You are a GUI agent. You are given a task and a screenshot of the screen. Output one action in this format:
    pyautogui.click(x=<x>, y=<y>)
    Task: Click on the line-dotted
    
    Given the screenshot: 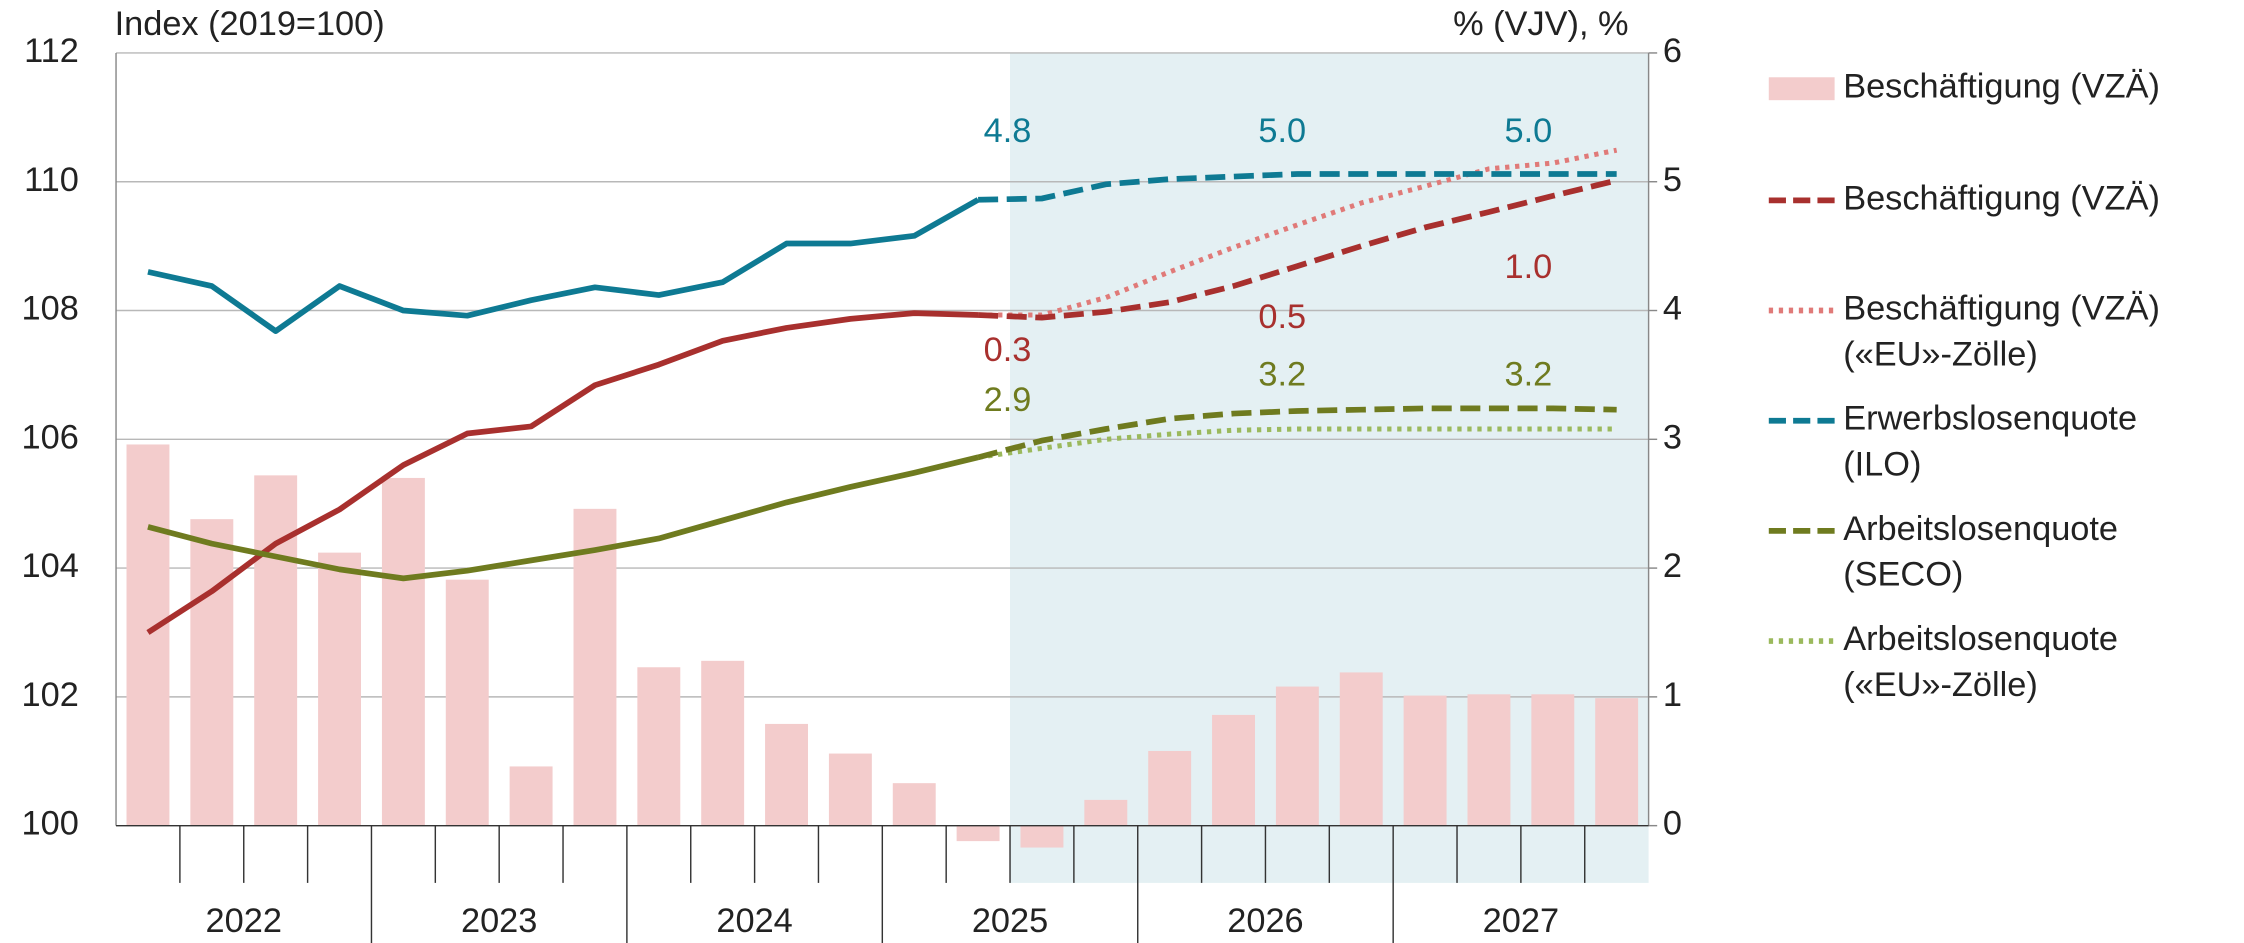 What is the action you would take?
    pyautogui.click(x=1297, y=443)
    